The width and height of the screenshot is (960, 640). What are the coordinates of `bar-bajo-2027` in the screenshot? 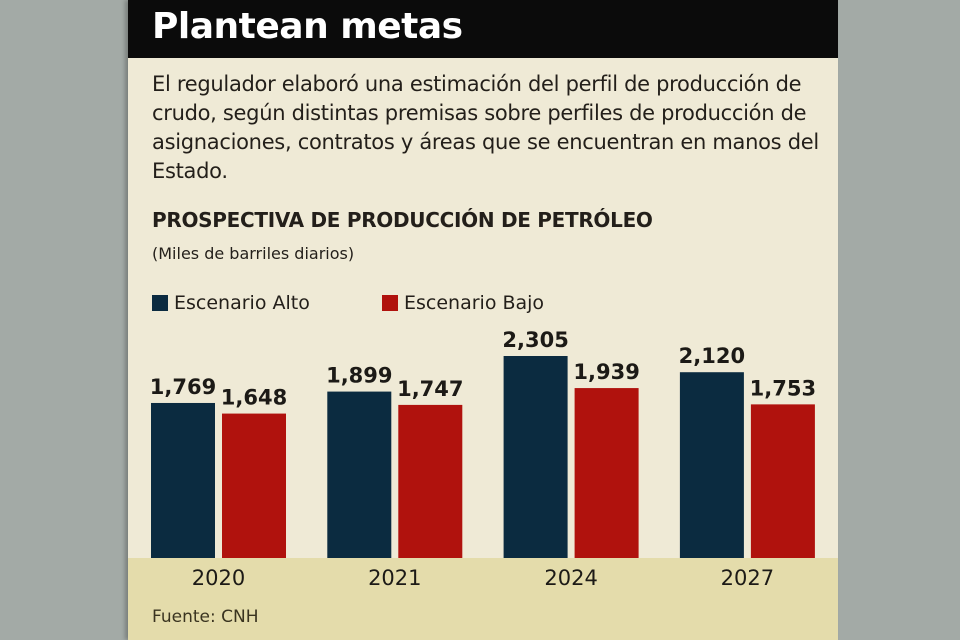 It's located at (782, 481).